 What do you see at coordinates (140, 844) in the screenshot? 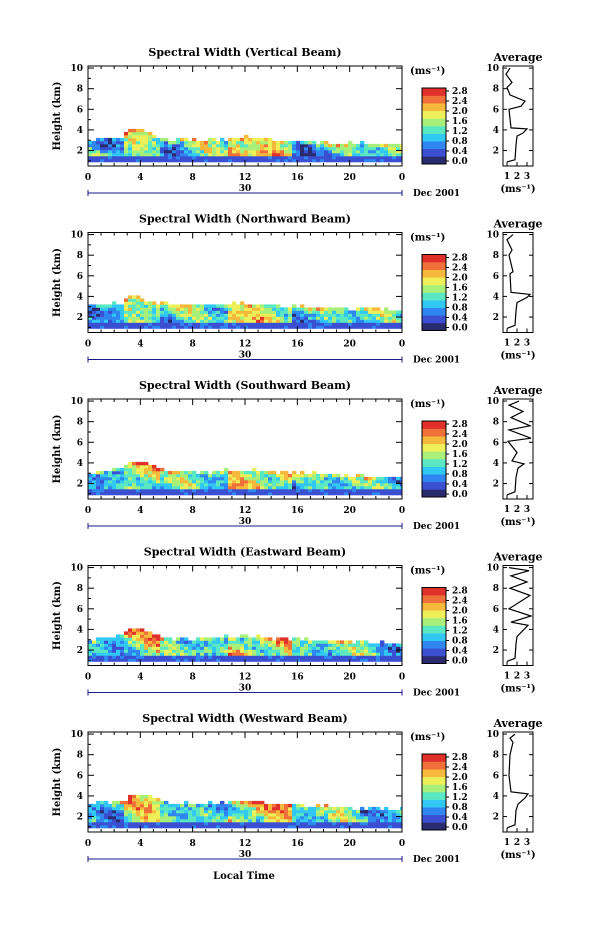
I see `x-tick-label: 4` at bounding box center [140, 844].